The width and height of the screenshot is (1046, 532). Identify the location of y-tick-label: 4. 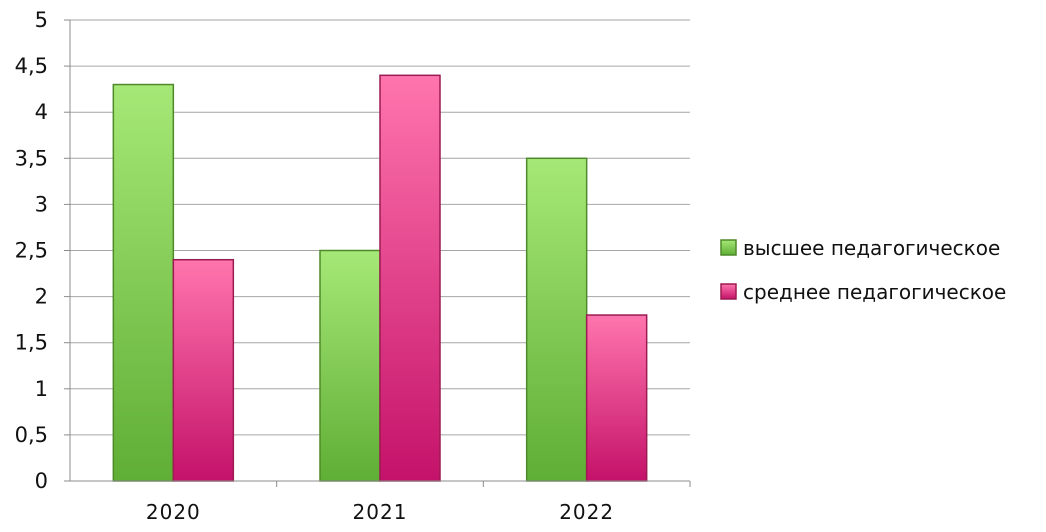
(41, 112).